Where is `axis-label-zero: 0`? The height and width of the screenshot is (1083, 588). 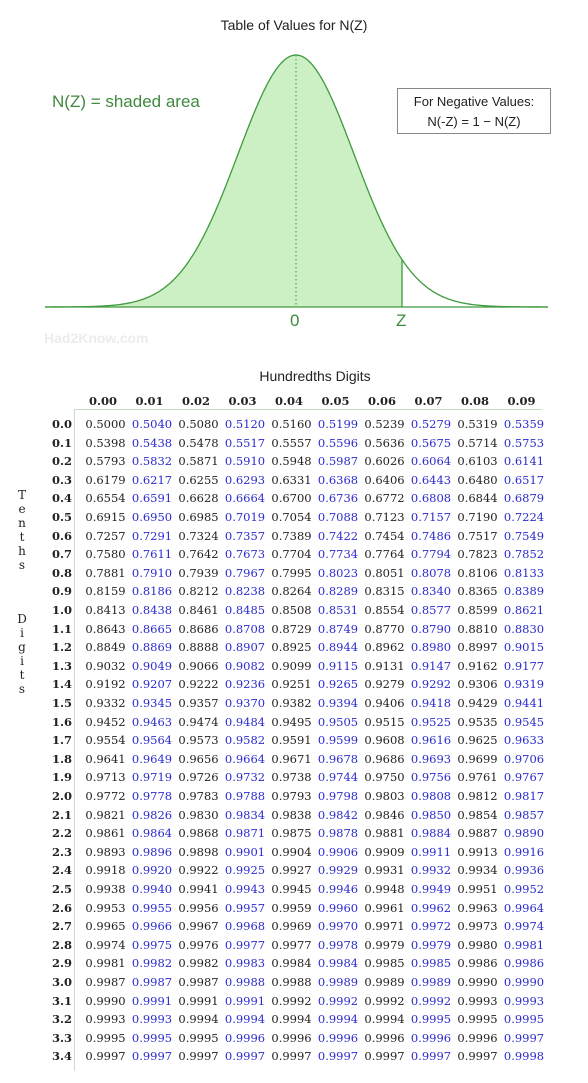 axis-label-zero: 0 is located at coordinates (295, 320).